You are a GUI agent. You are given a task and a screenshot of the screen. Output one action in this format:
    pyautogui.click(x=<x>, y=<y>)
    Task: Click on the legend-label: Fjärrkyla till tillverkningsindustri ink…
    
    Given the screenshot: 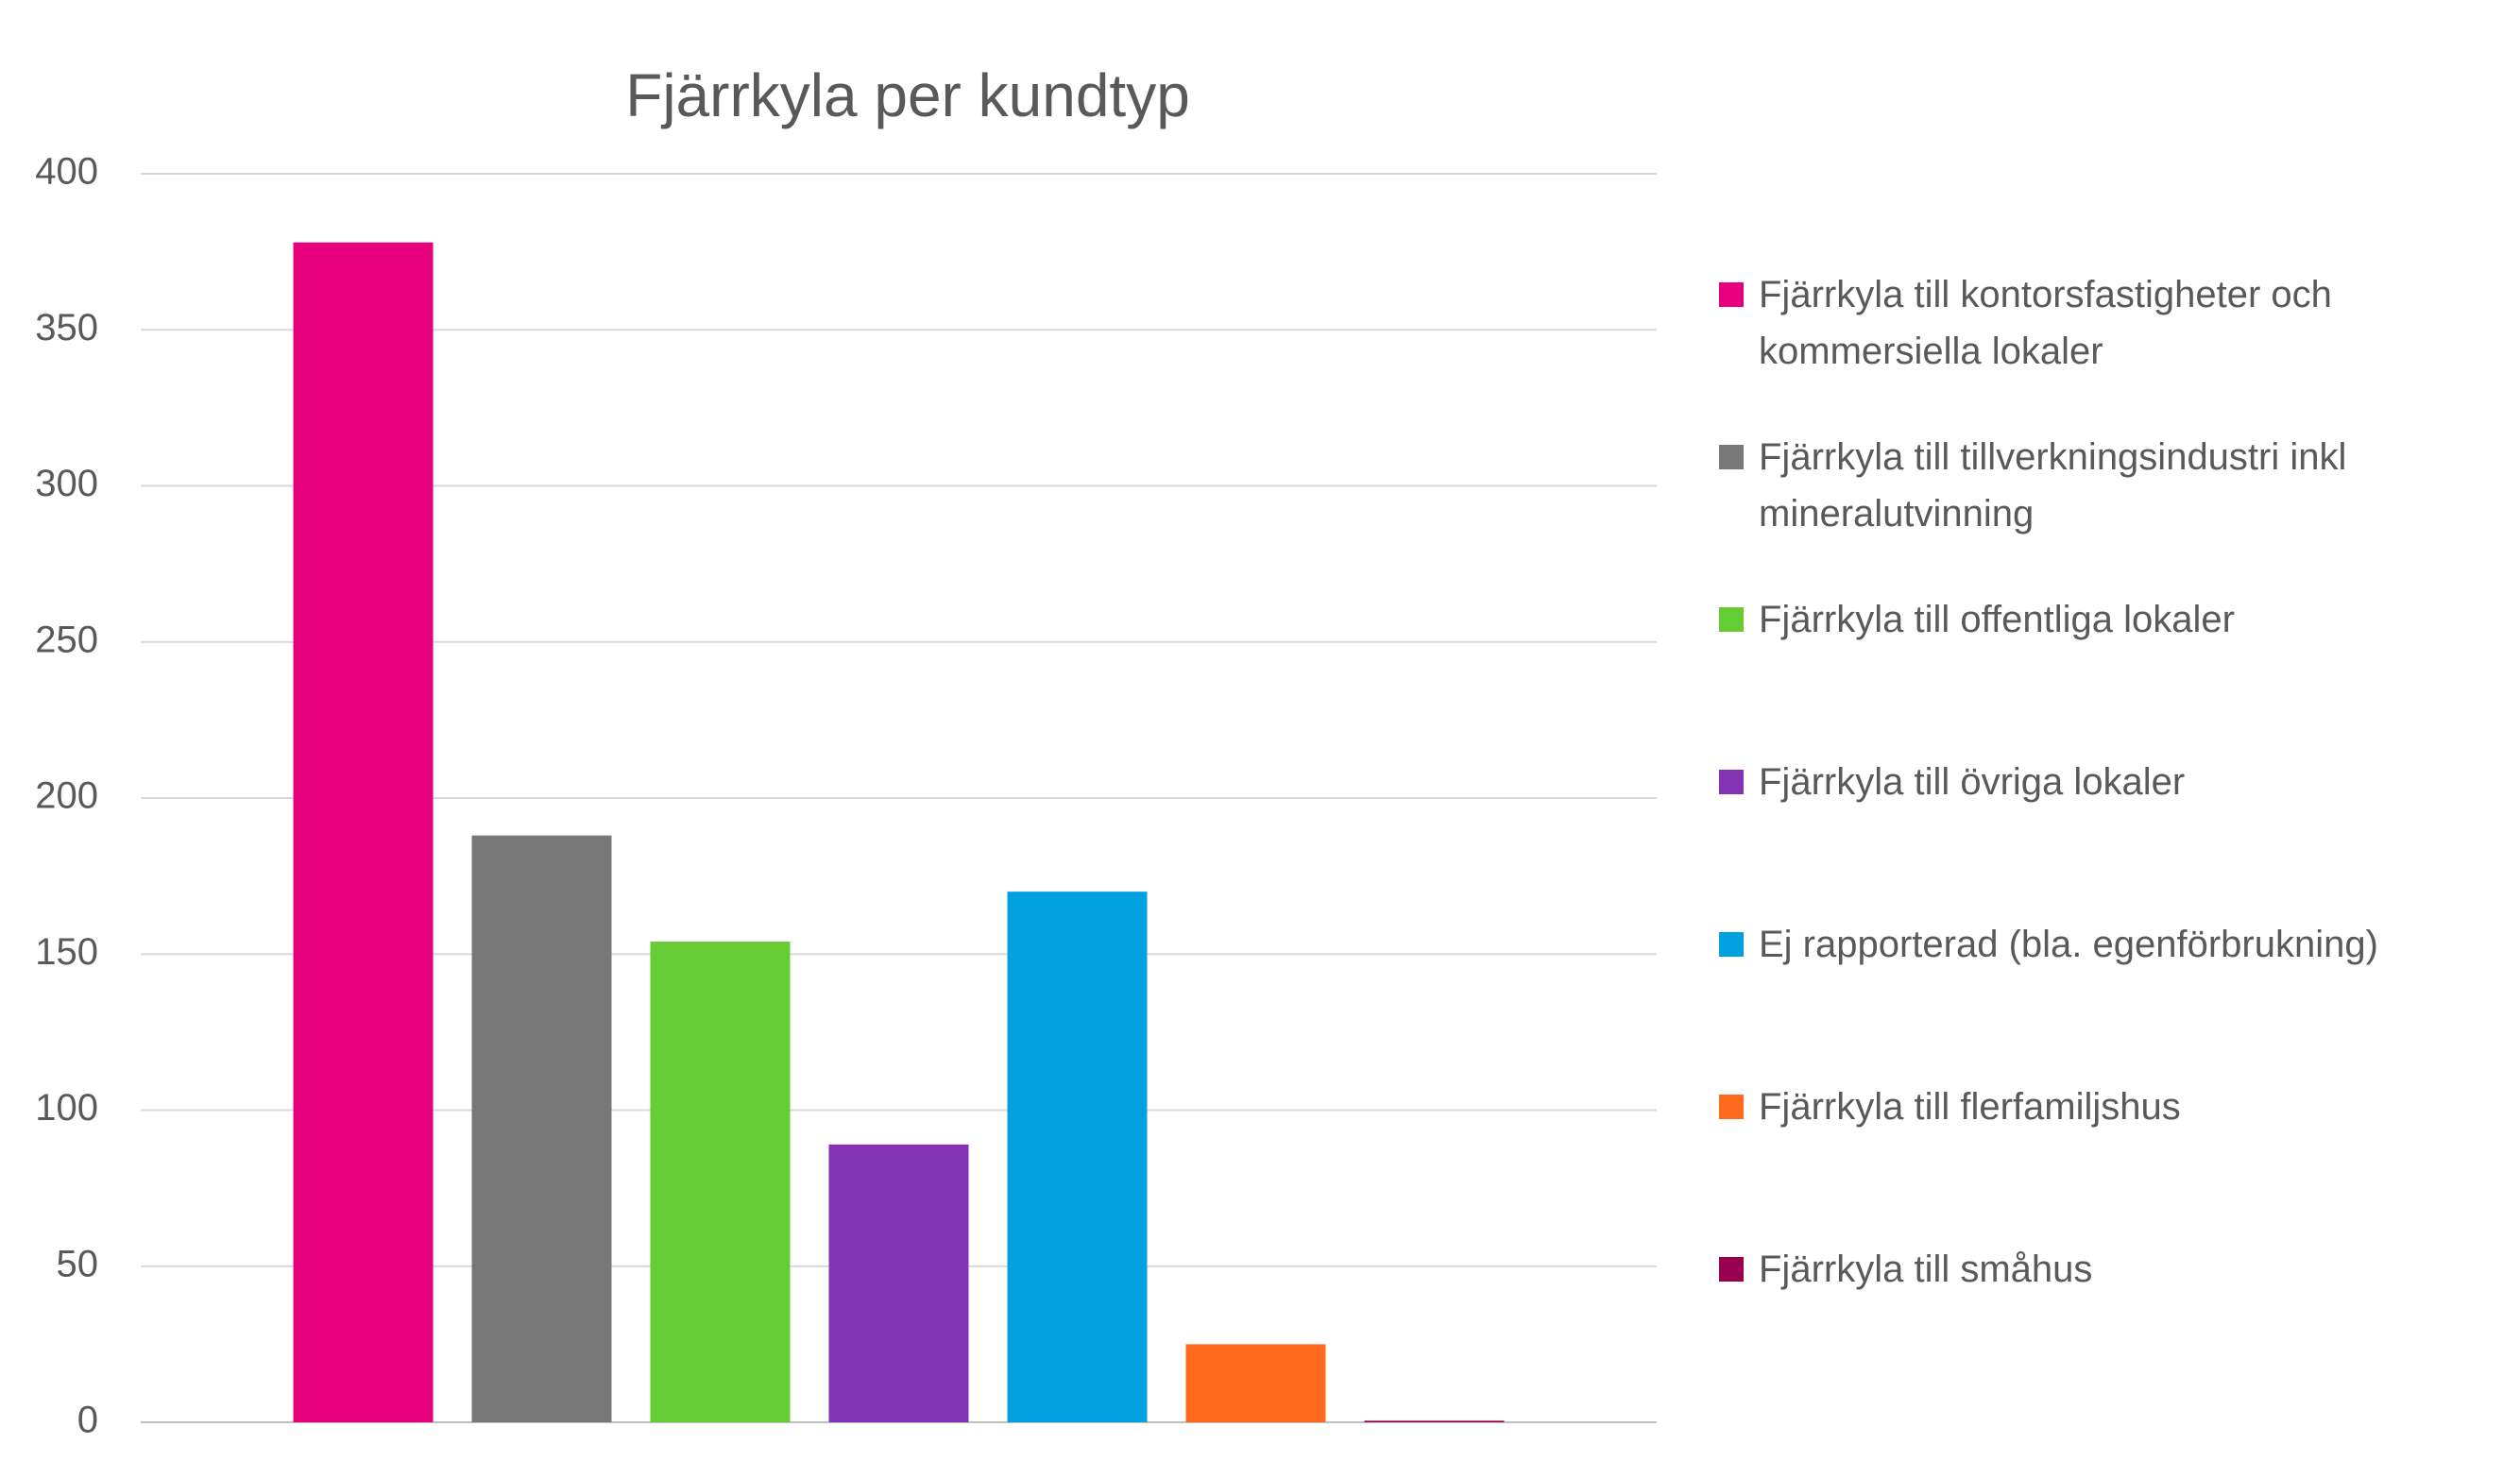 What is the action you would take?
    pyautogui.click(x=2053, y=485)
    